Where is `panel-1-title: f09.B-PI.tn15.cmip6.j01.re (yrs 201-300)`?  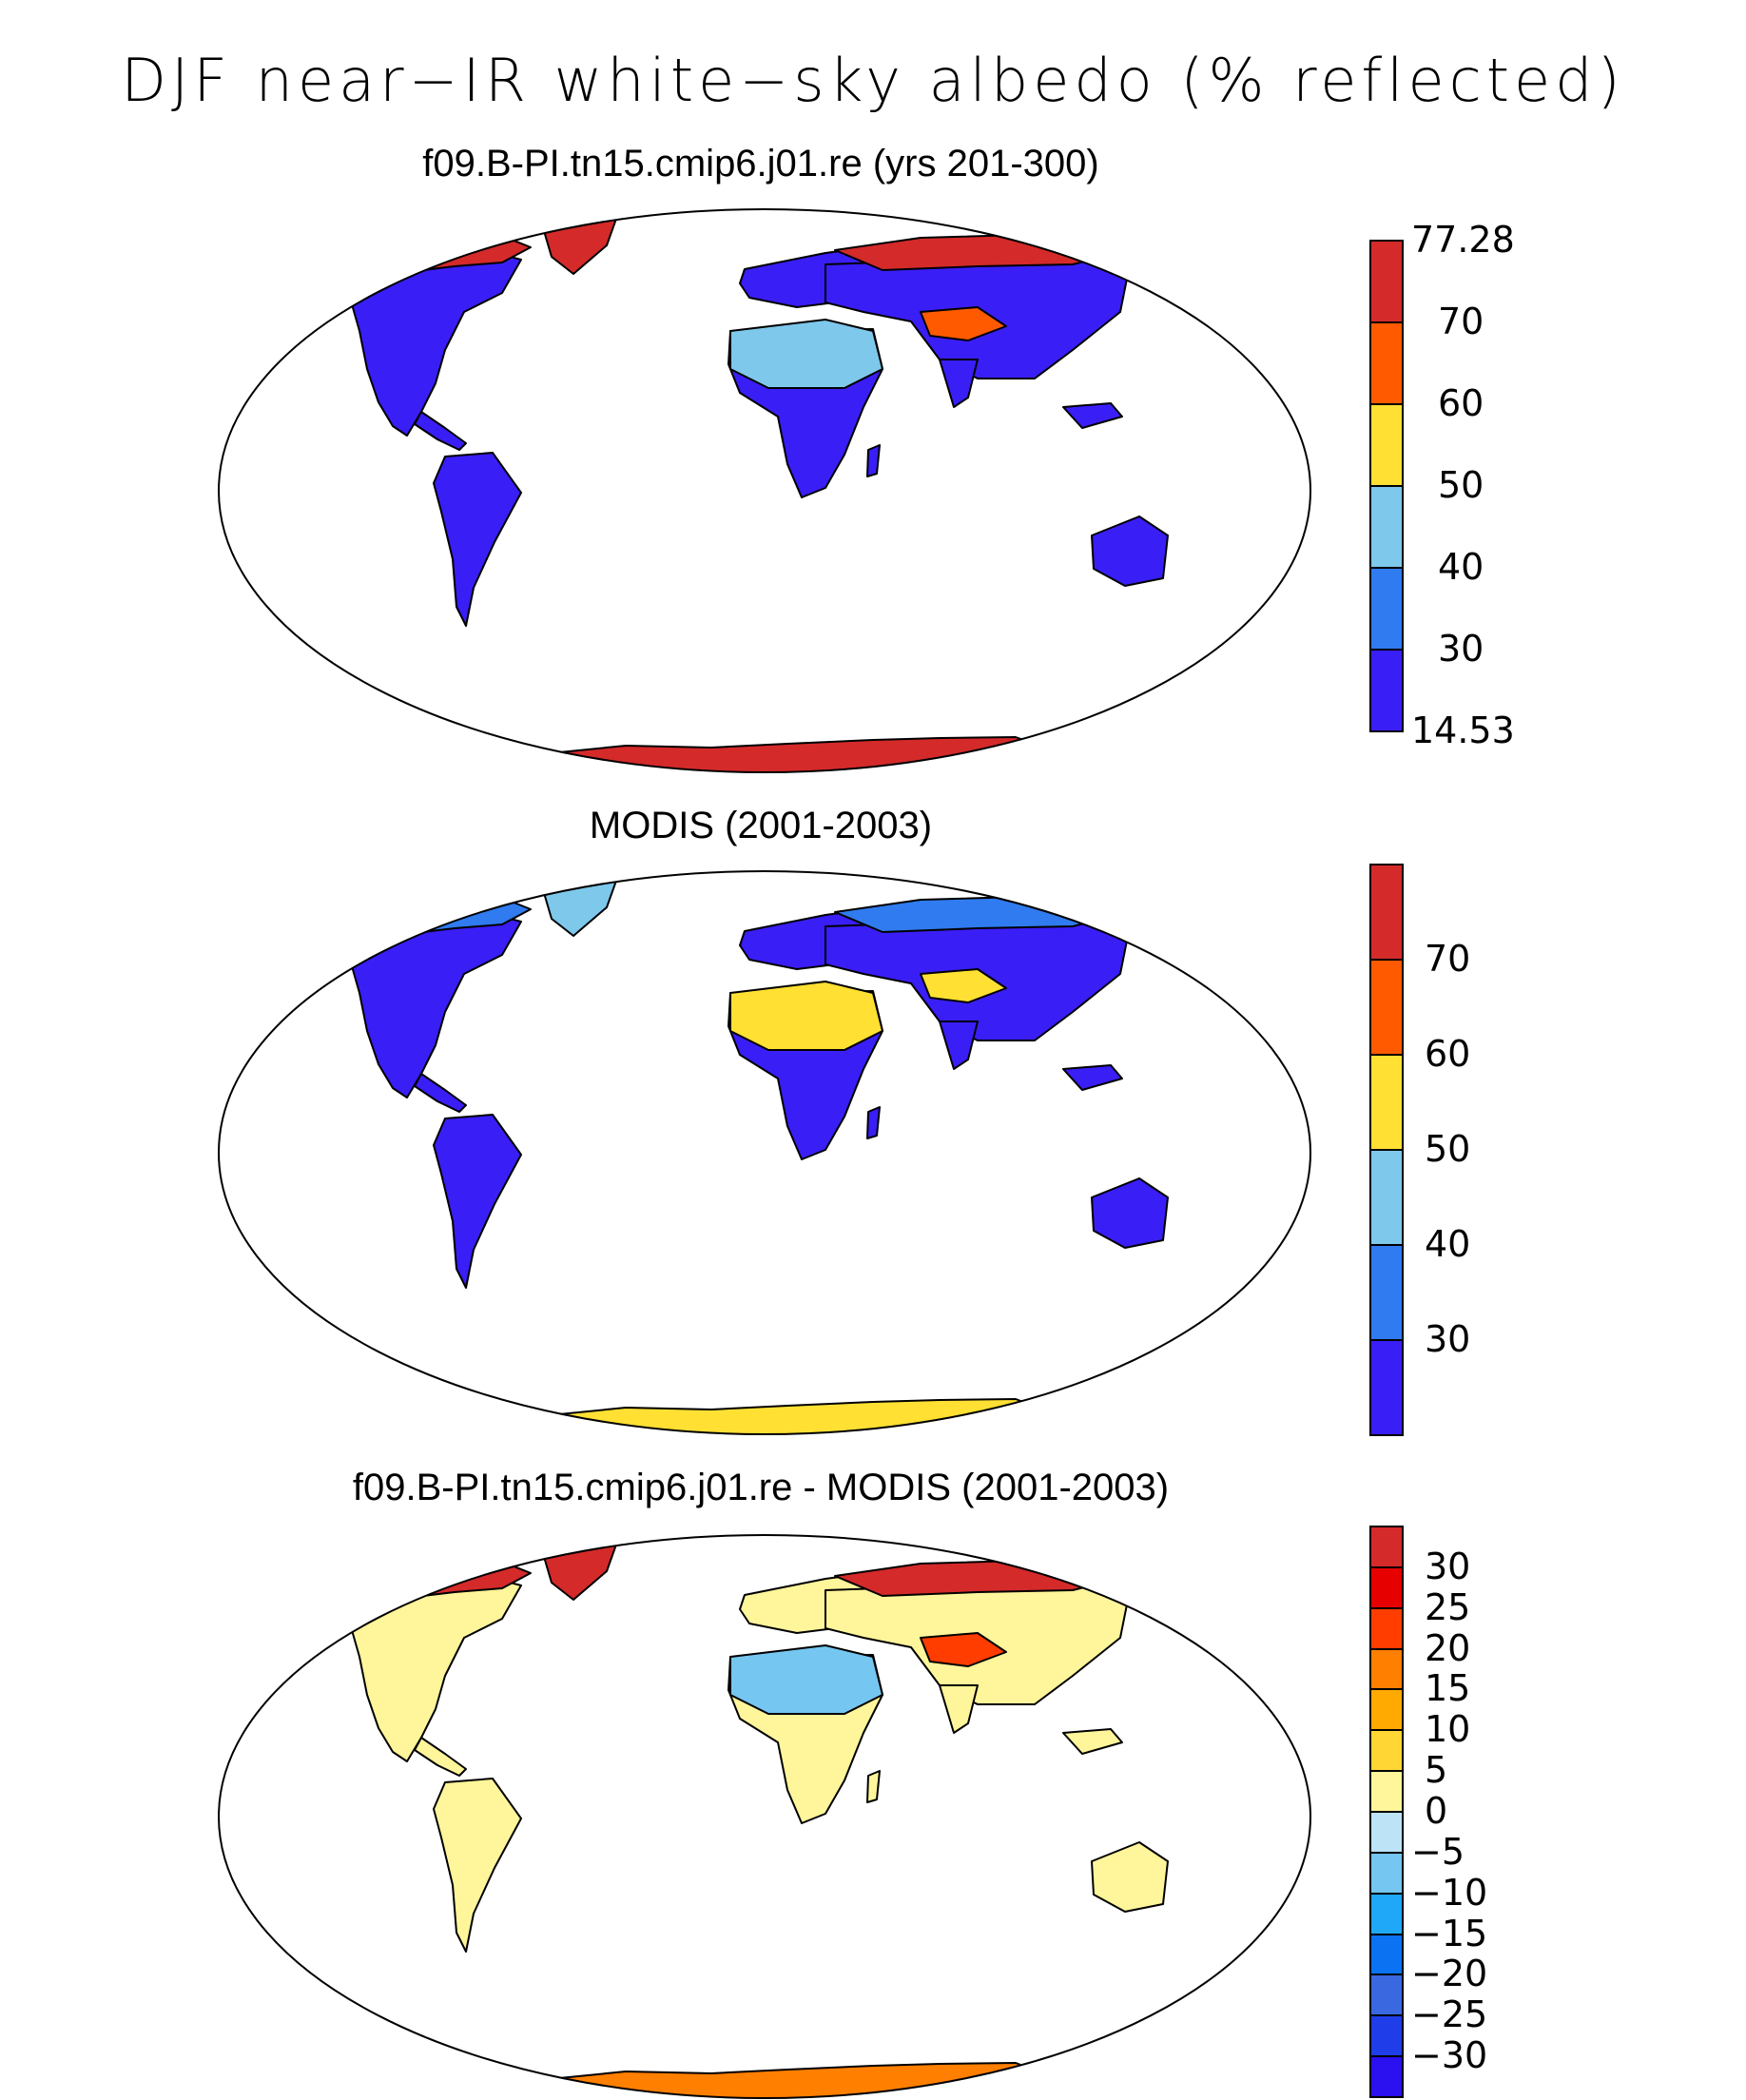 panel-1-title: f09.B-PI.tn15.cmip6.j01.re (yrs 201-300) is located at coordinates (760, 164).